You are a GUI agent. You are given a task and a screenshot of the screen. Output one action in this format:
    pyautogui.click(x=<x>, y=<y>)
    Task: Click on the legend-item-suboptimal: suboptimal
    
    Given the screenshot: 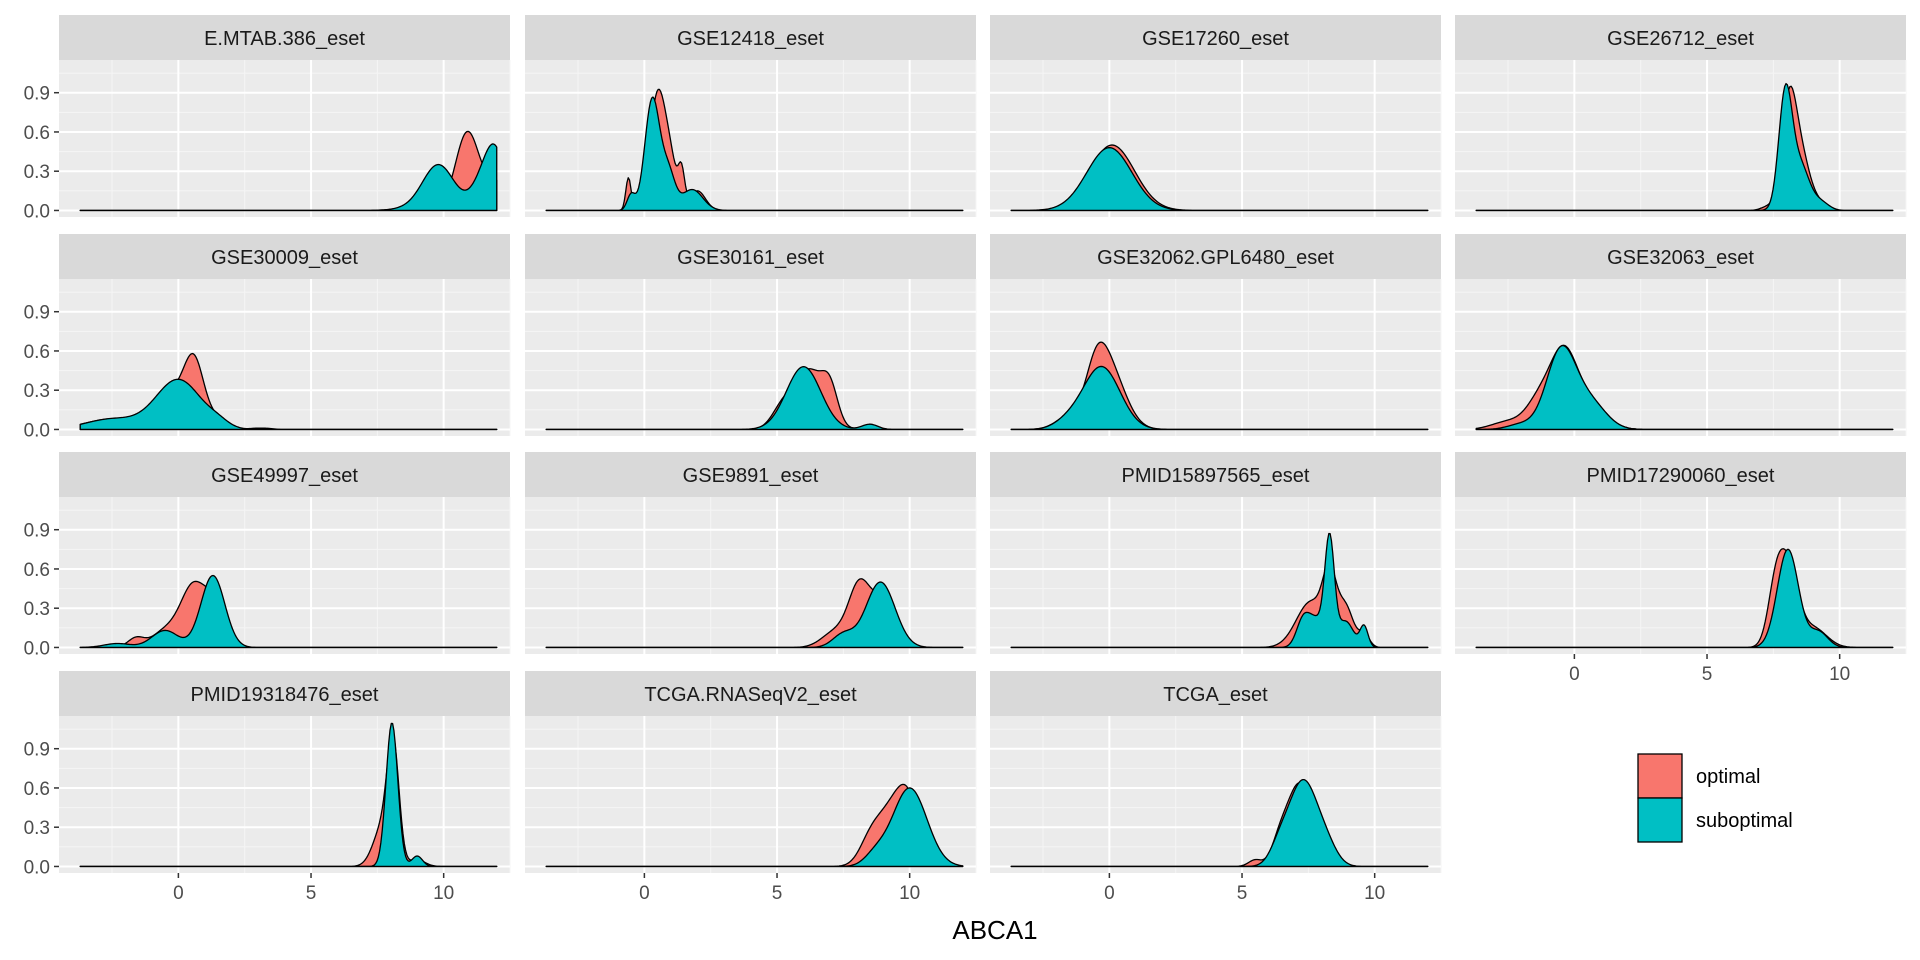 What is the action you would take?
    pyautogui.click(x=1715, y=820)
    